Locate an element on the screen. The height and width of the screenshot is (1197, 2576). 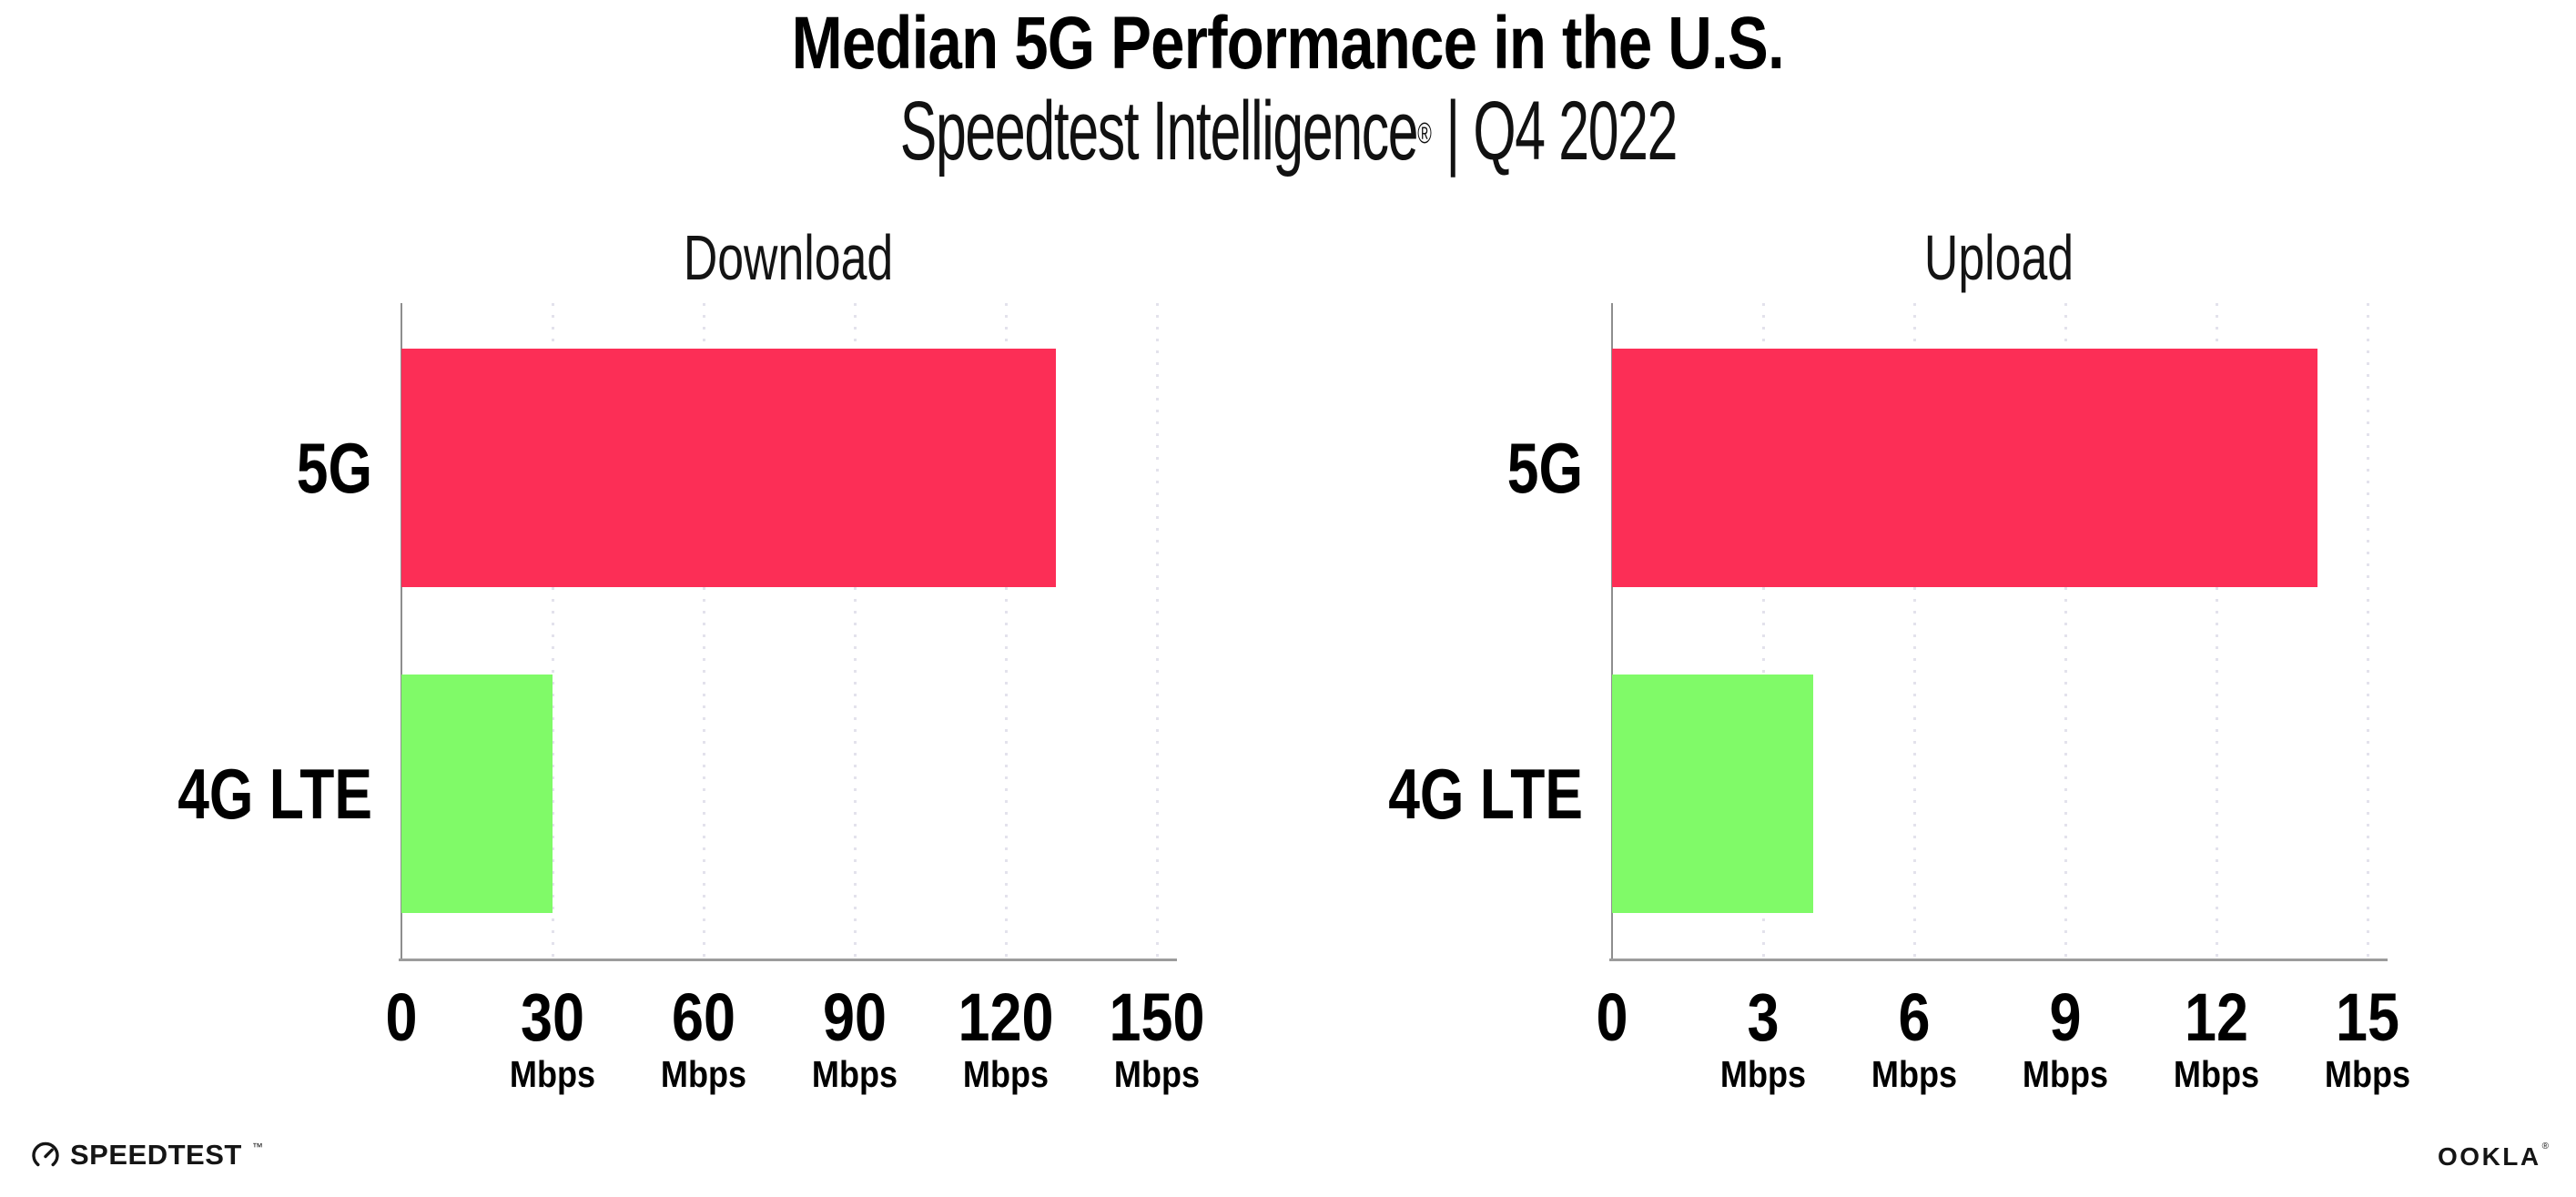
page-subtitle: Speedtest Intelligence® | Q4 2022 is located at coordinates (1288, 131).